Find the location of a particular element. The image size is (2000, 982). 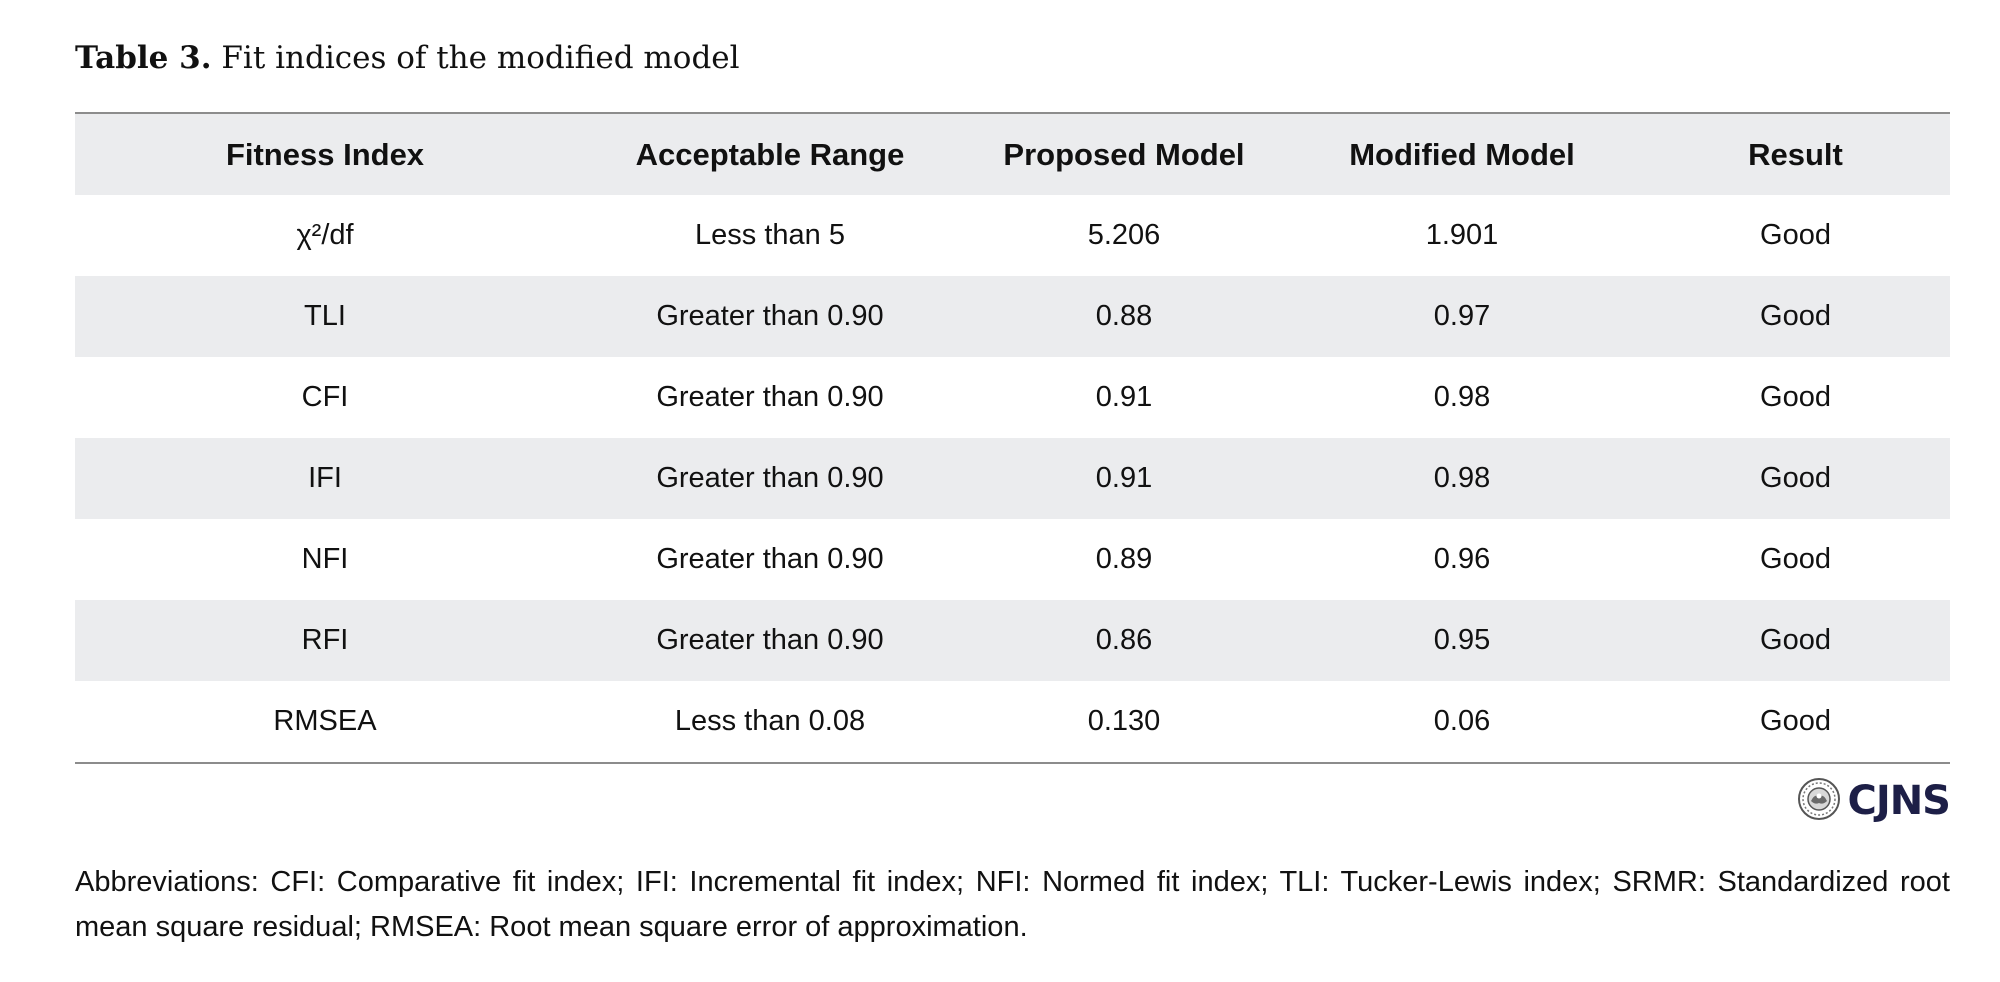

cell-proposed-model: 0.89 is located at coordinates (1124, 559).